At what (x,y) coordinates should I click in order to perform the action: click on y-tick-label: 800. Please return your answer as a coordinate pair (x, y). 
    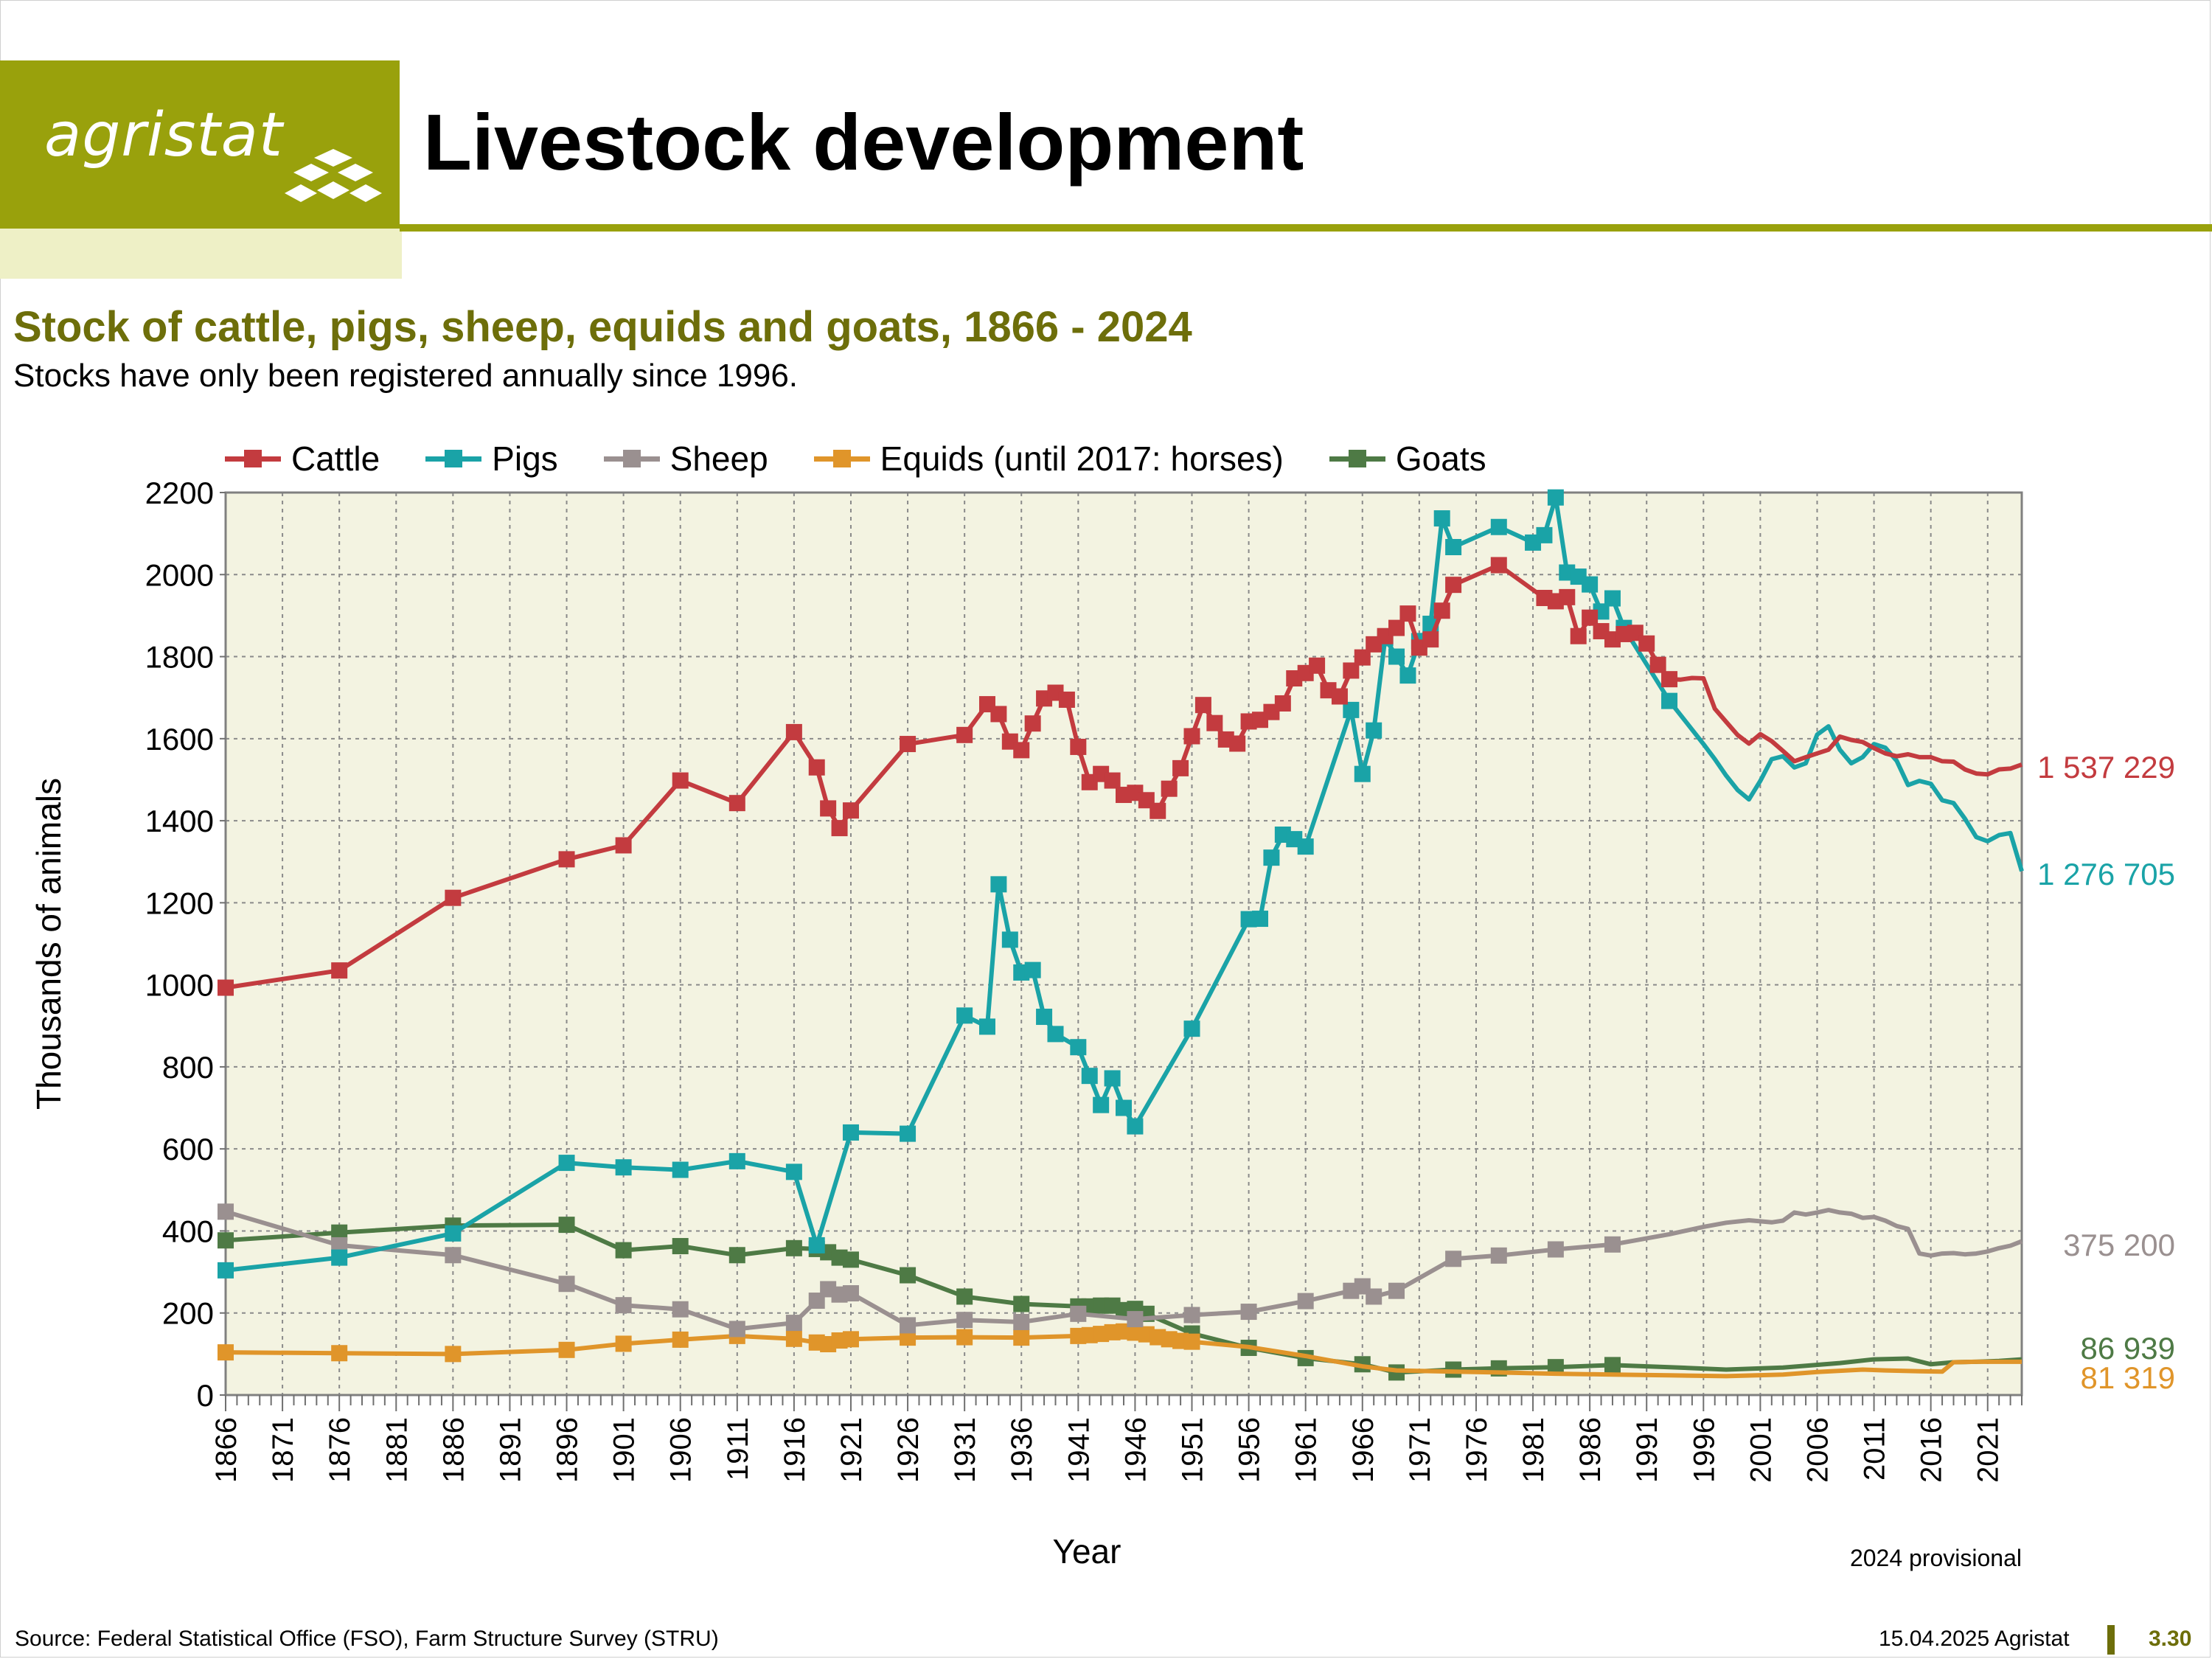
    Looking at the image, I should click on (188, 1067).